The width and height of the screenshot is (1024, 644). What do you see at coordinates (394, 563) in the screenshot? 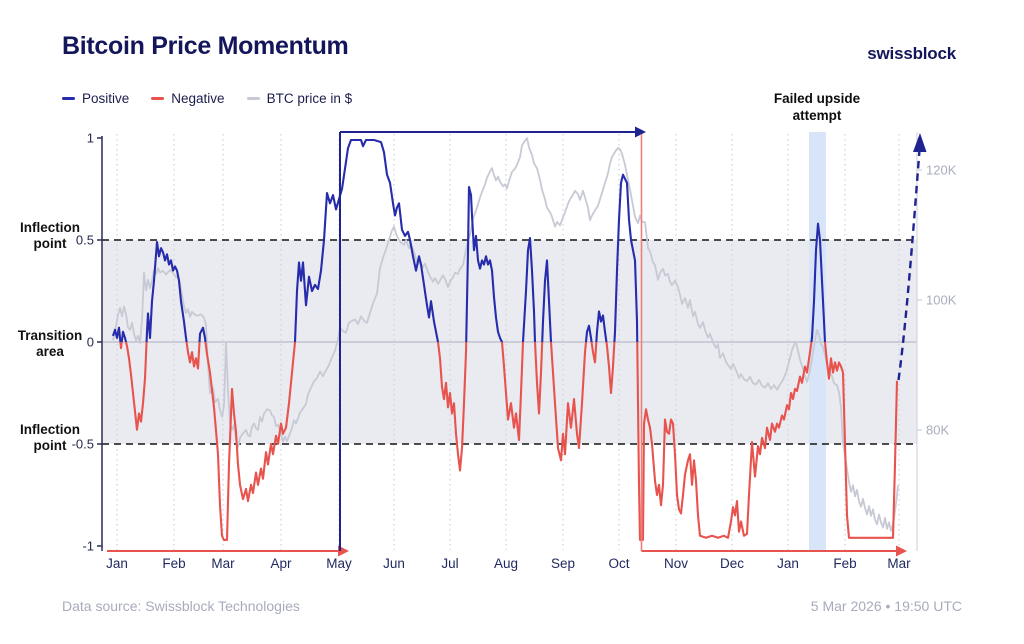
I see `x-tick-label-jun: Jun` at bounding box center [394, 563].